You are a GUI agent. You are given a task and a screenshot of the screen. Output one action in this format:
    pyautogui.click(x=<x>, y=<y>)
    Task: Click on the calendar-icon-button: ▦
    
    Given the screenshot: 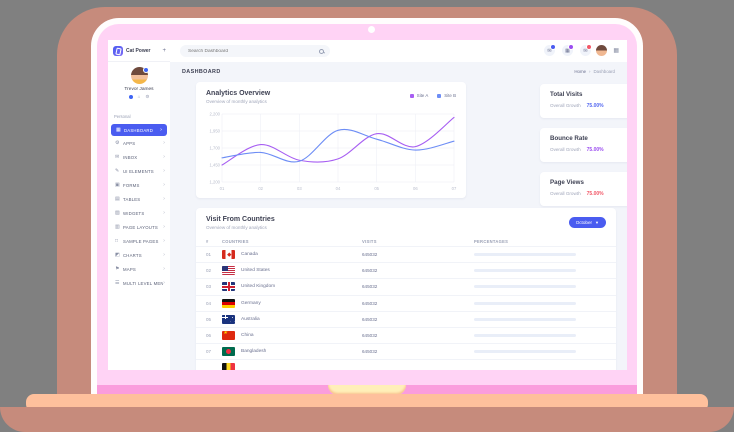 What is the action you would take?
    pyautogui.click(x=568, y=50)
    